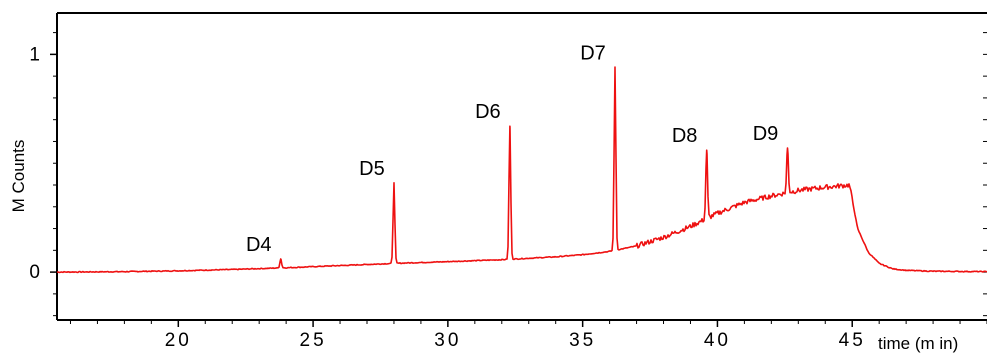  What do you see at coordinates (18, 176) in the screenshot?
I see `y-axis-title: M Counts` at bounding box center [18, 176].